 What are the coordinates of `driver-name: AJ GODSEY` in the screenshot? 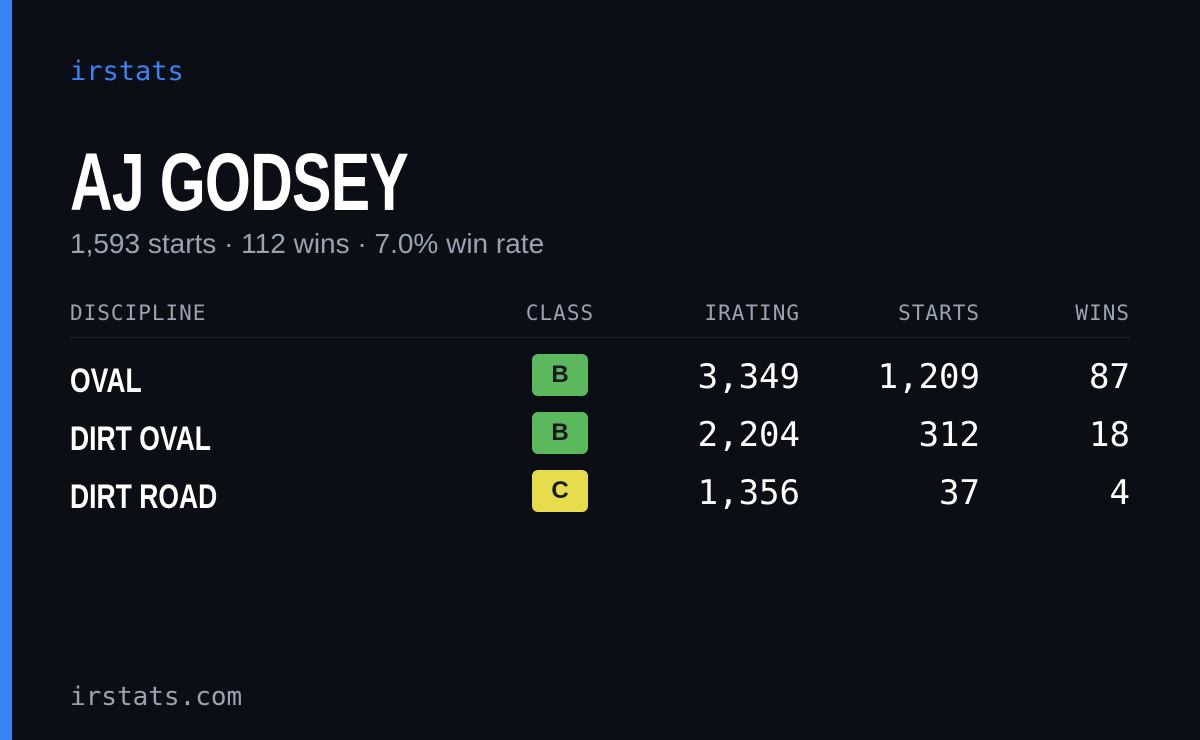 It's located at (239, 182).